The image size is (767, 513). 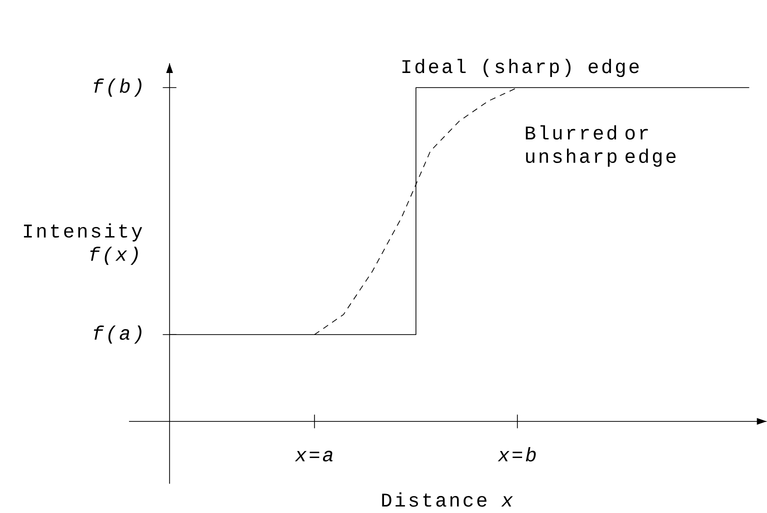 I want to click on x-tick-label: x=a, so click(x=313, y=456).